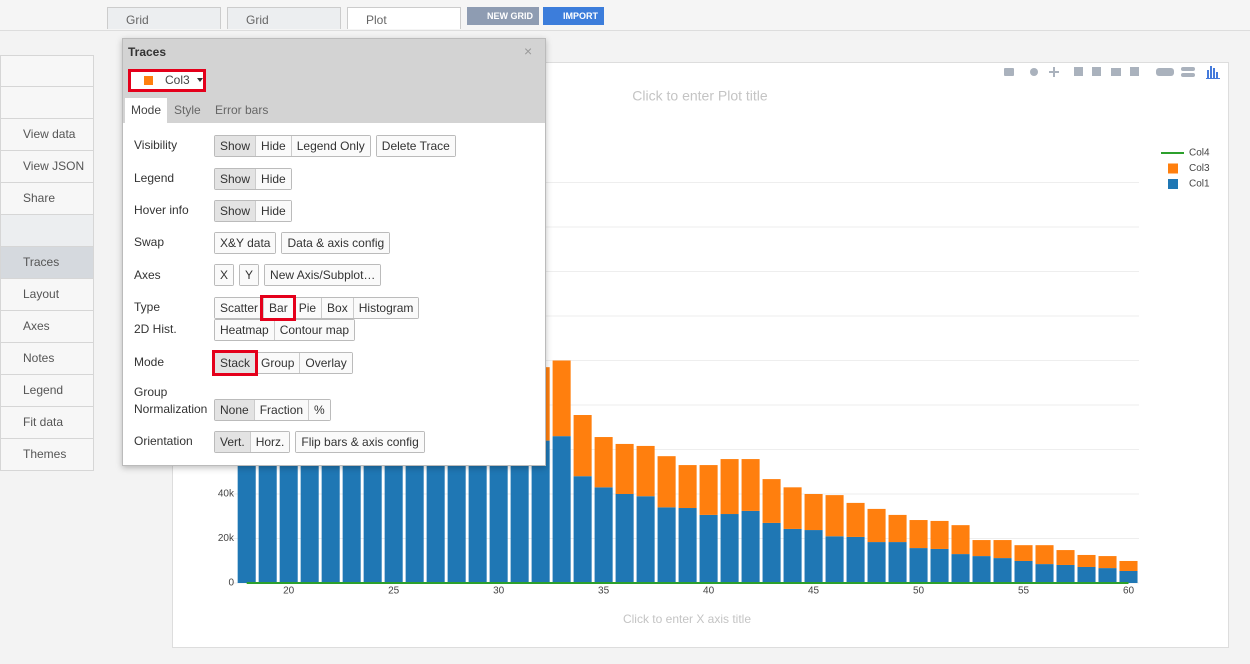 The width and height of the screenshot is (1250, 664). Describe the element at coordinates (404, 18) in the screenshot. I see `tab: Plot` at that location.